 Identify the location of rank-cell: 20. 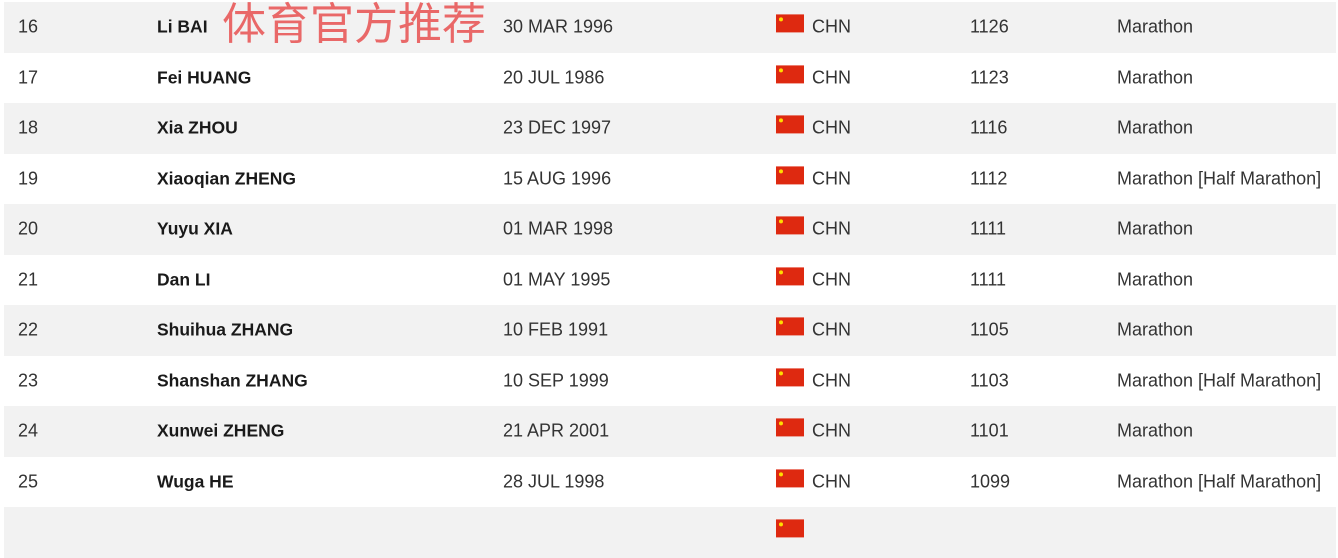
(28, 228).